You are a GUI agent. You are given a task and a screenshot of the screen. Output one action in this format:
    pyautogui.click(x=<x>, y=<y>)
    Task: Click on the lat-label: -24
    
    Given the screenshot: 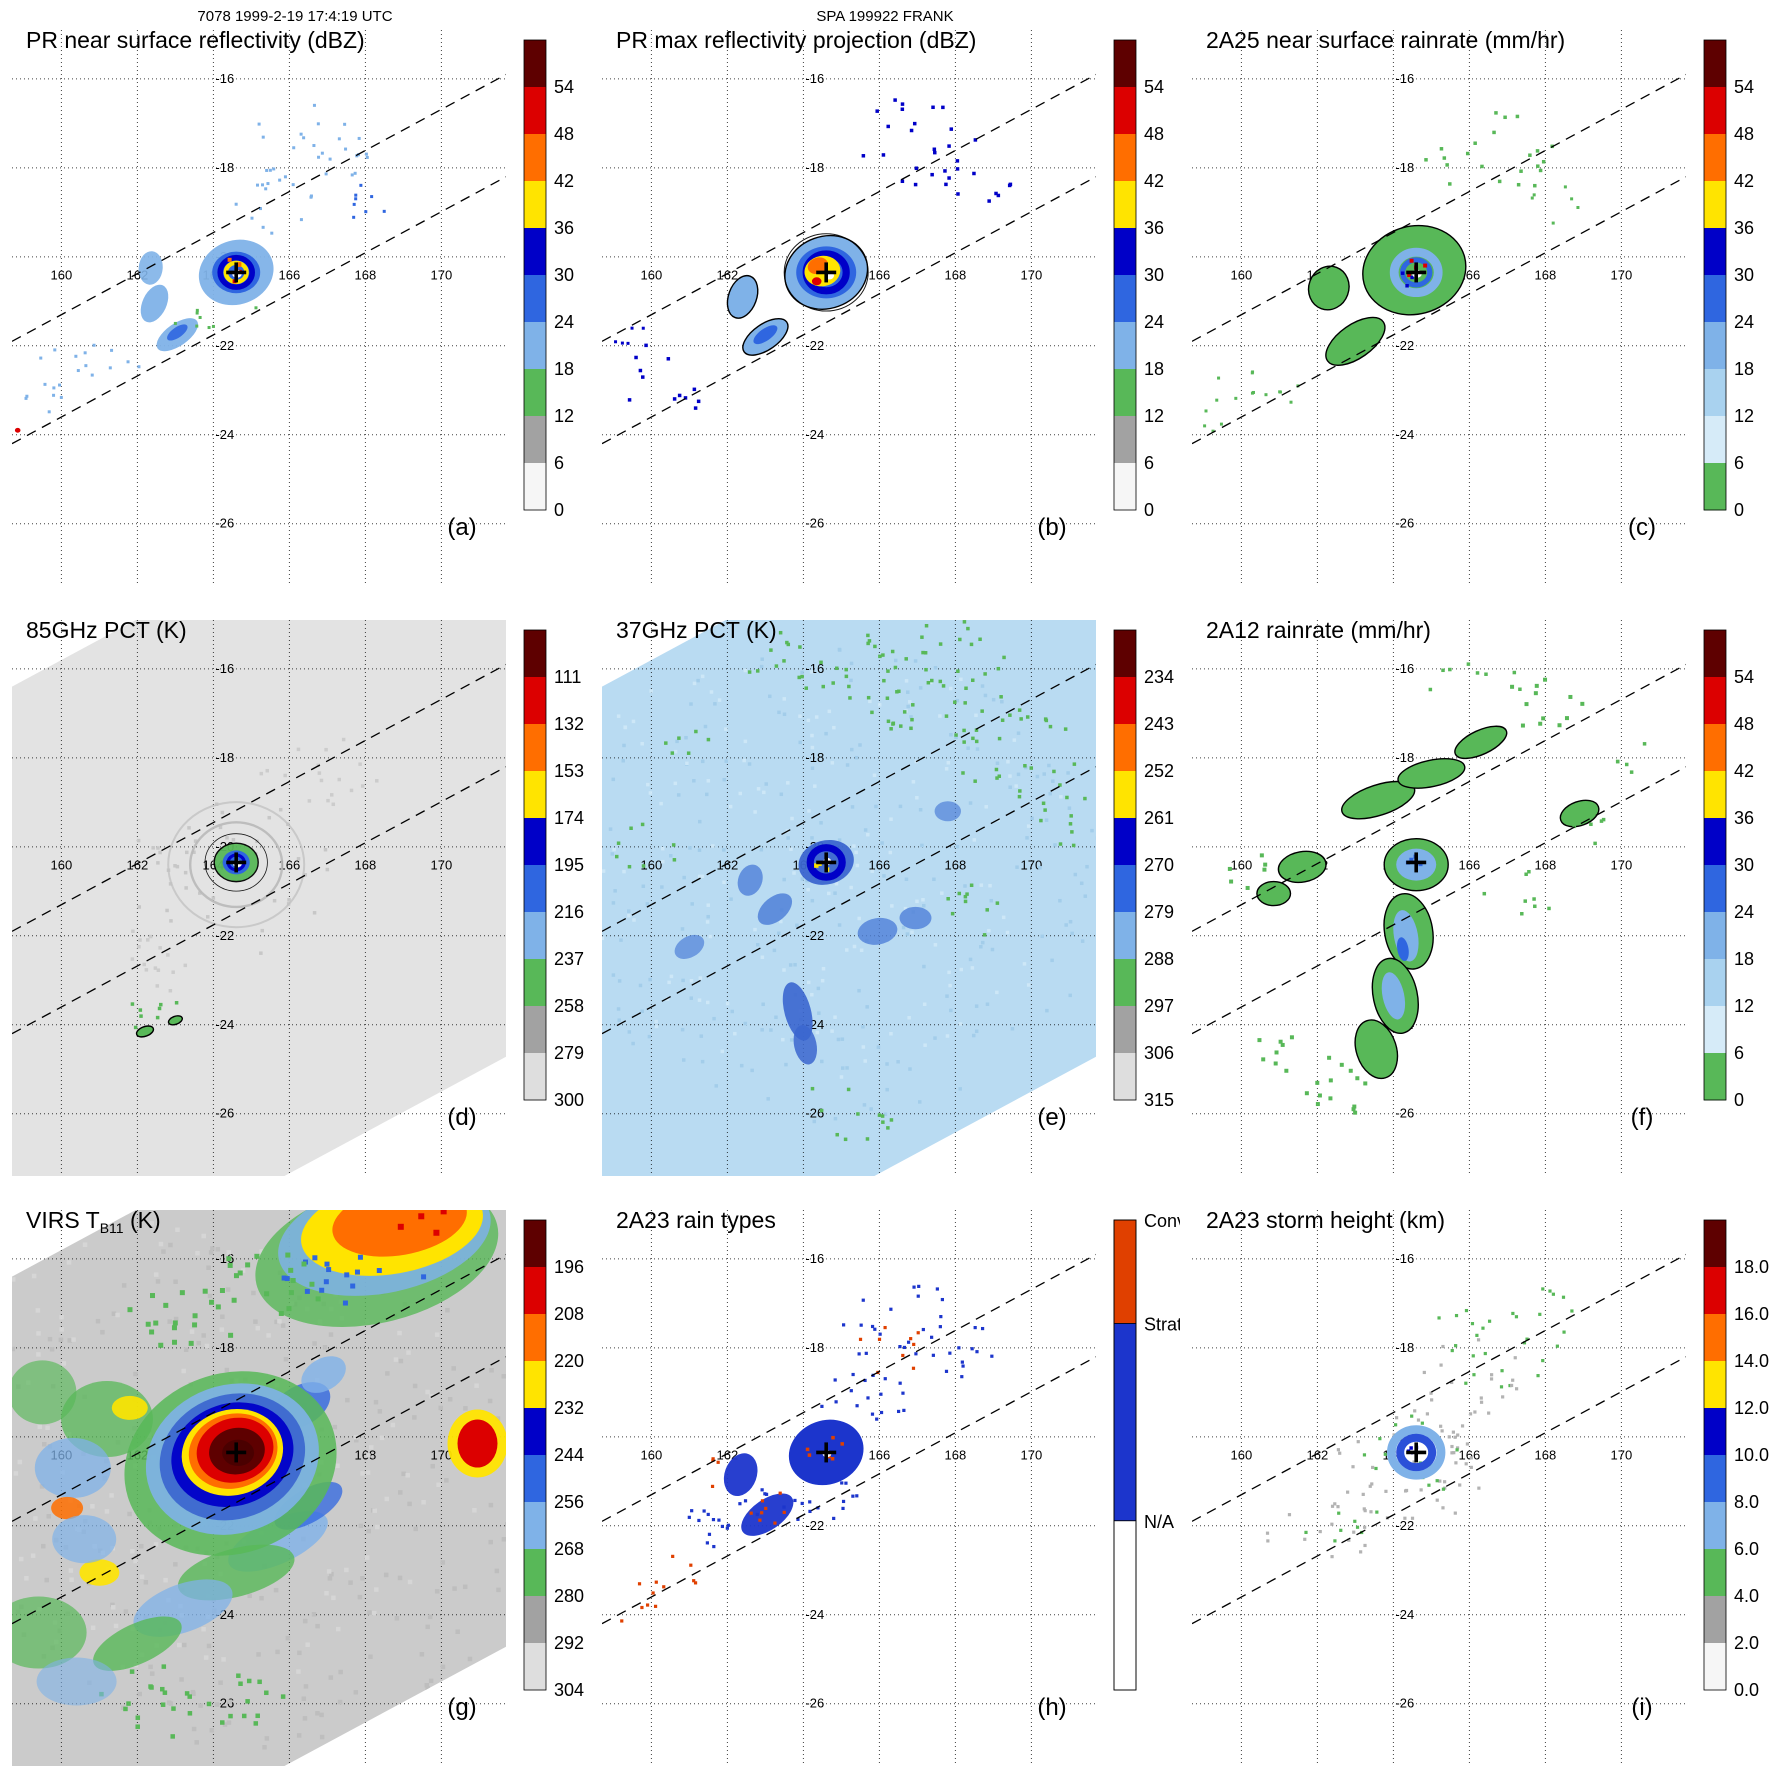 What is the action you would take?
    pyautogui.click(x=1404, y=434)
    